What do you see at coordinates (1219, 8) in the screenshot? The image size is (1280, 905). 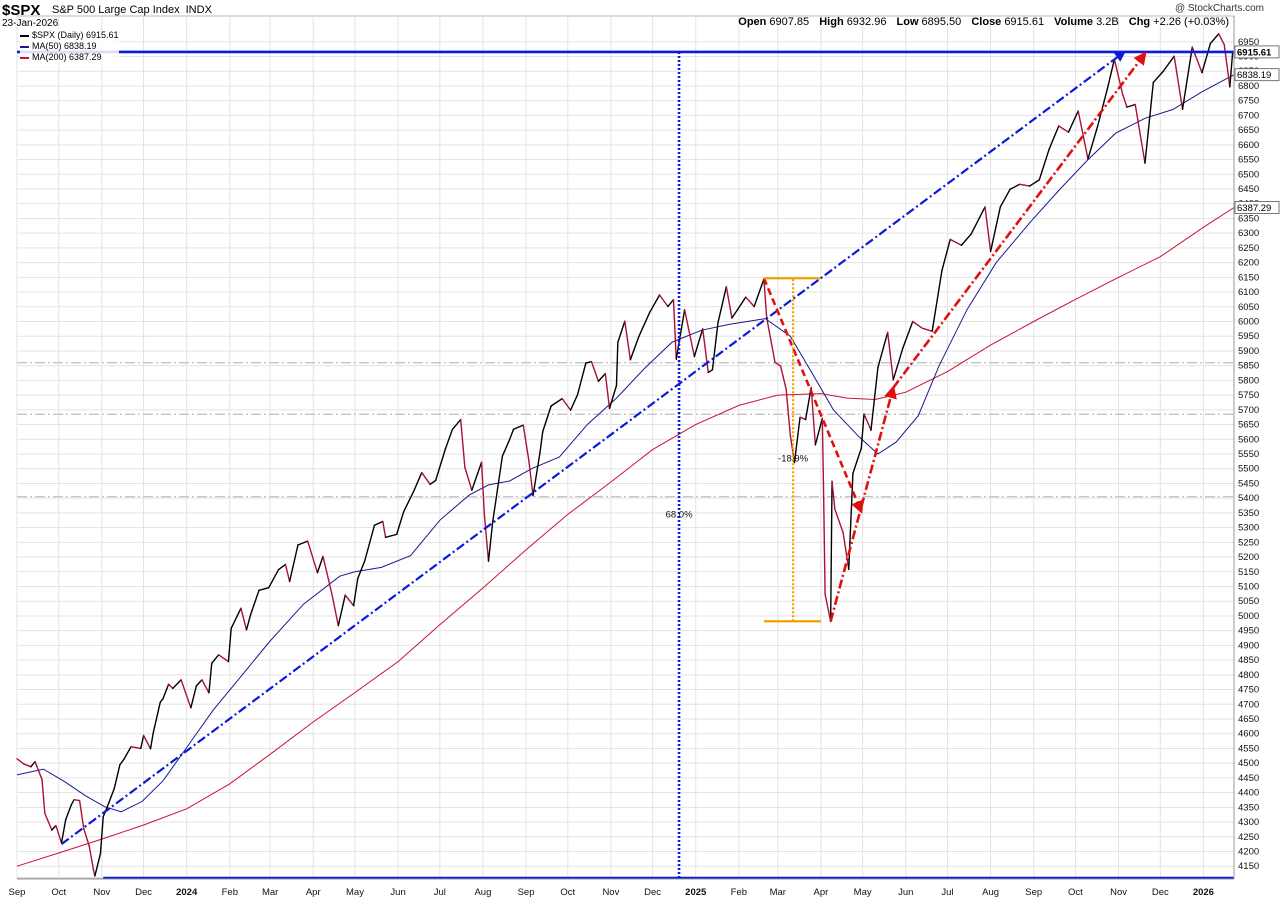 I see `stockcharts-watermark: @ StockCharts.com` at bounding box center [1219, 8].